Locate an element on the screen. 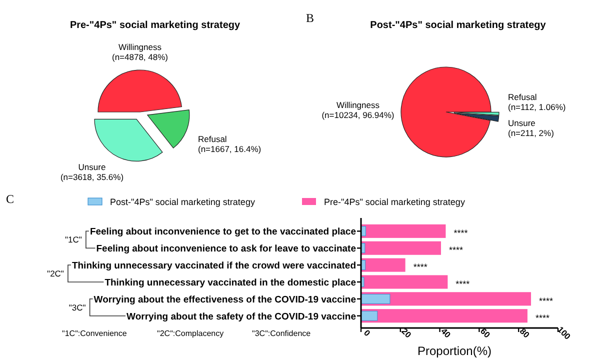 The image size is (606, 363). x-tick-label: 100 is located at coordinates (564, 333).